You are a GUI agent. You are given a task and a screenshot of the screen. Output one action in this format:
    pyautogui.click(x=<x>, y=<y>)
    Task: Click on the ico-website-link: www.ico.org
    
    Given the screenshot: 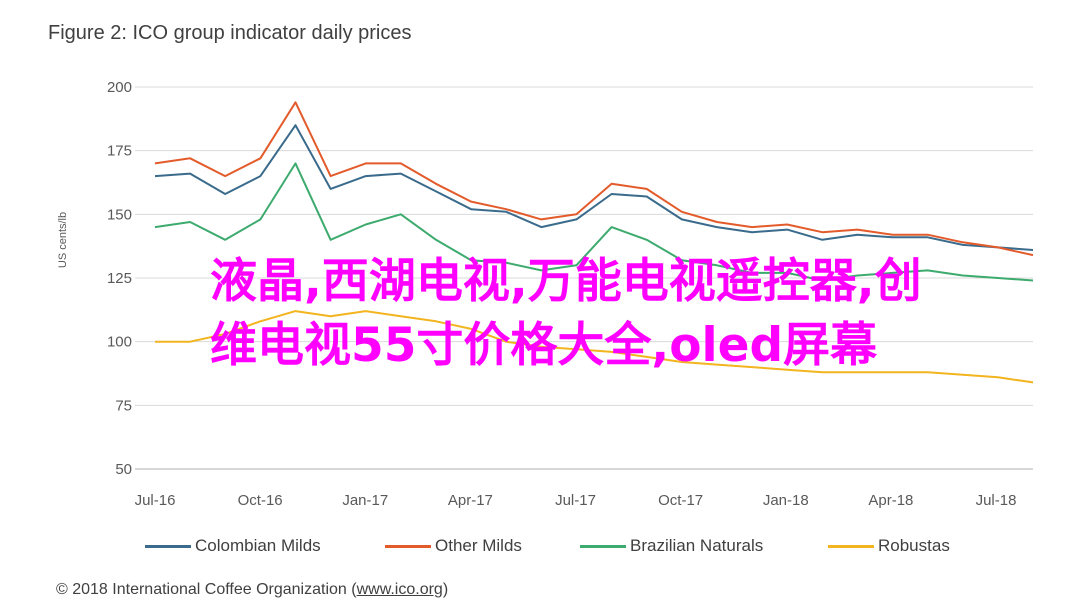 What is the action you would take?
    pyautogui.click(x=399, y=589)
    